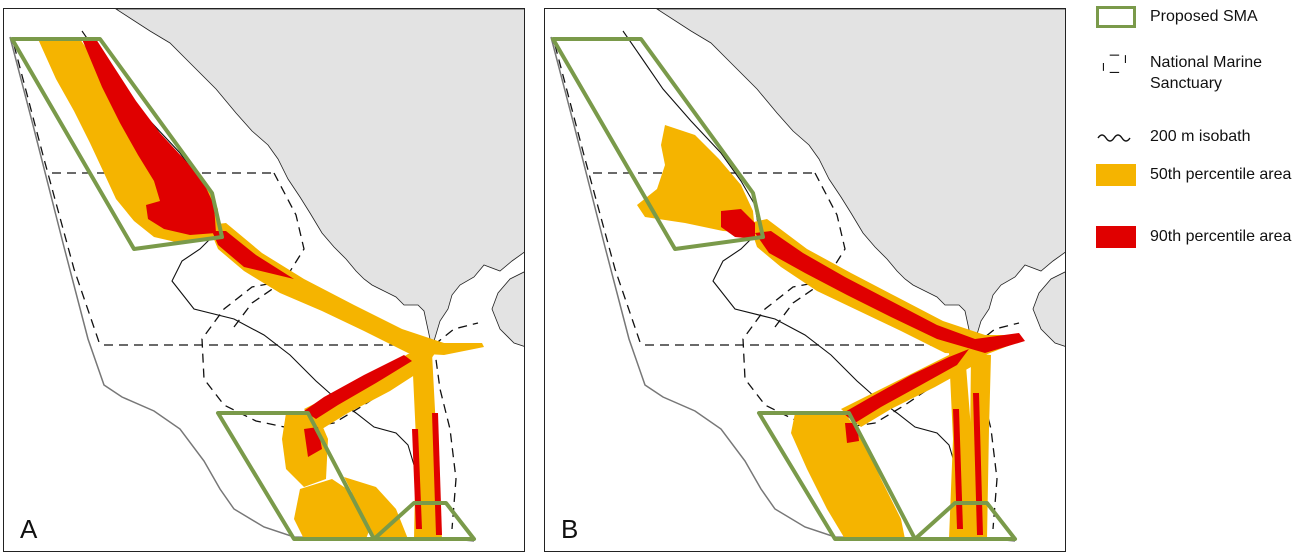  Describe the element at coordinates (1114, 138) in the screenshot. I see `isobath-wave-icon` at that location.